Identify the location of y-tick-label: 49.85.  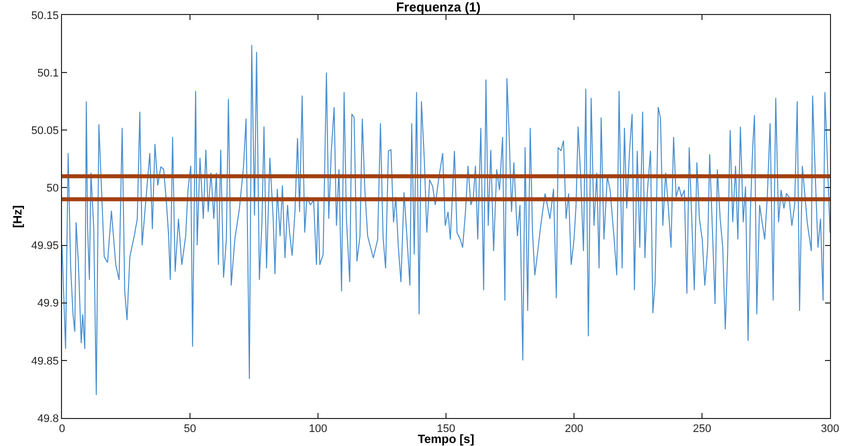
(45, 361).